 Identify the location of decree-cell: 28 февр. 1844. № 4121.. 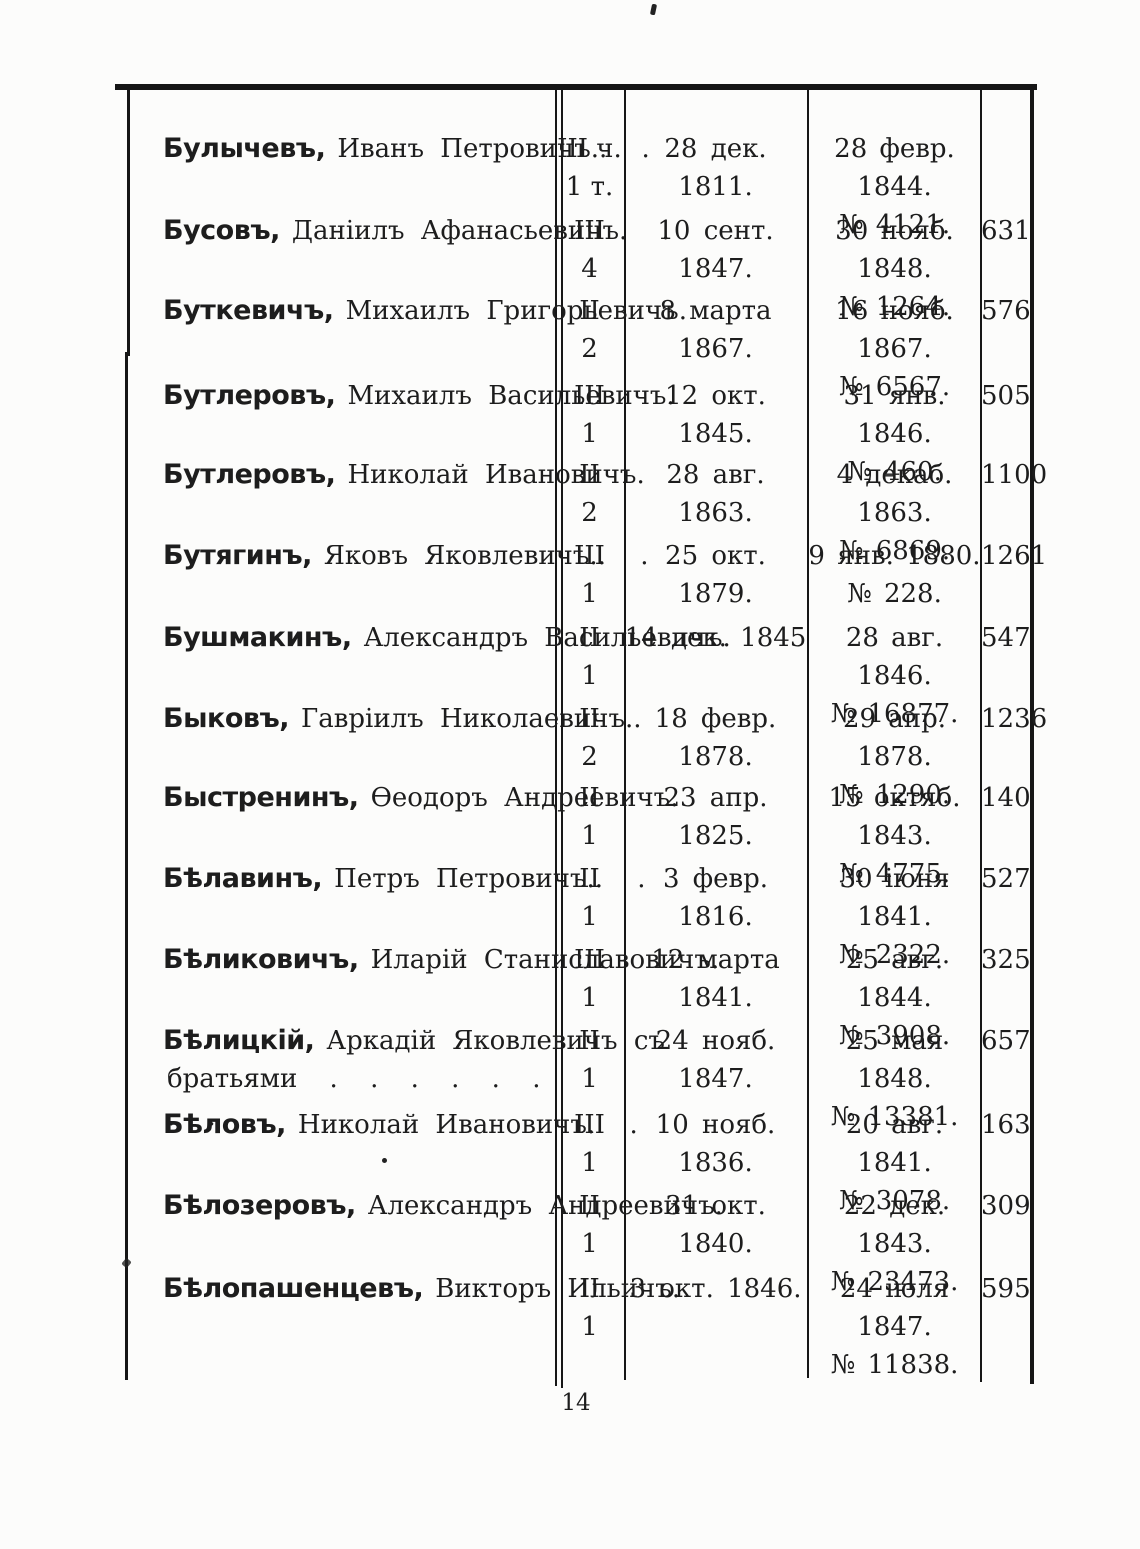
(894, 187).